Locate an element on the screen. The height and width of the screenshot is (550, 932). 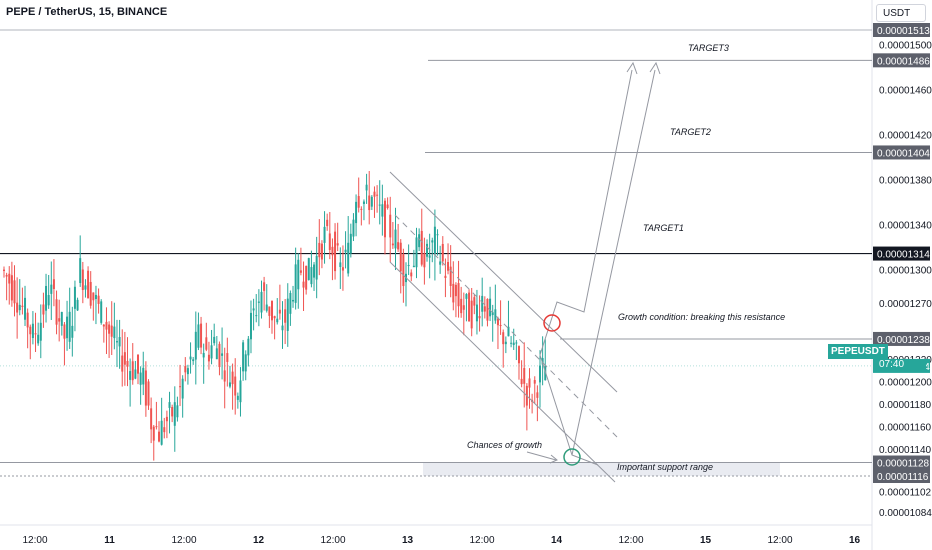
support-label: Important support range is located at coordinates (665, 467).